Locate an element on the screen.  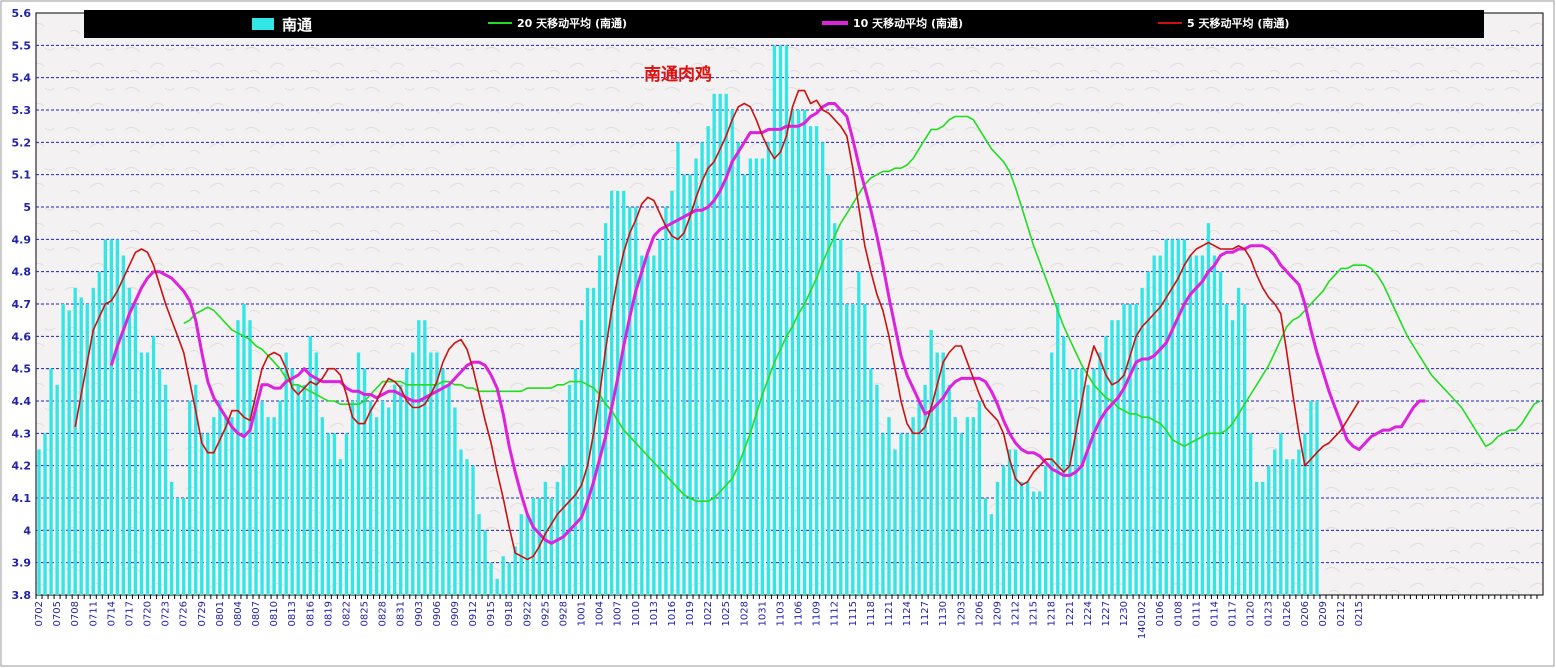
x-tick-label: 0903 is located at coordinates (419, 613).